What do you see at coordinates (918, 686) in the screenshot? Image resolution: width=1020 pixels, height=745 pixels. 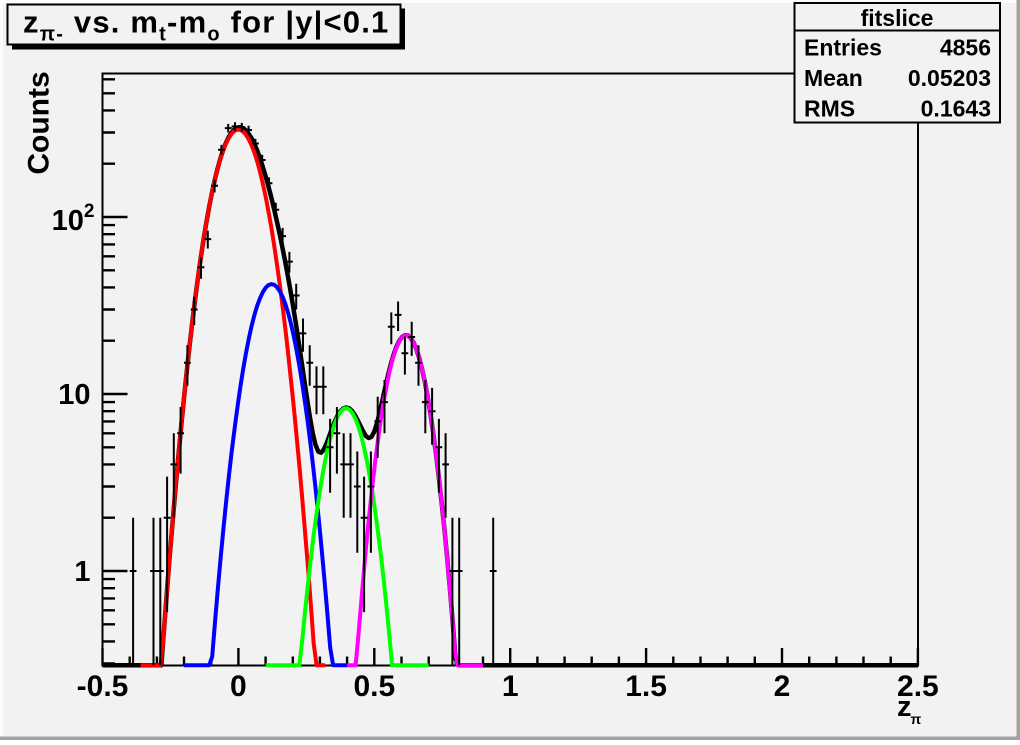 I see `svg-text: 2.5` at bounding box center [918, 686].